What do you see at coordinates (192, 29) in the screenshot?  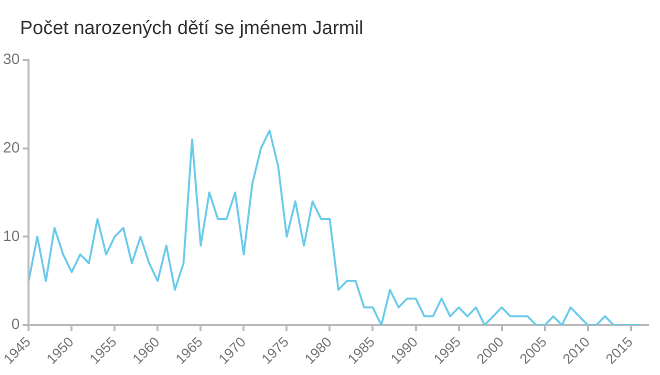 I see `chart-title: Počet narozených dětí se jménem Jarmil` at bounding box center [192, 29].